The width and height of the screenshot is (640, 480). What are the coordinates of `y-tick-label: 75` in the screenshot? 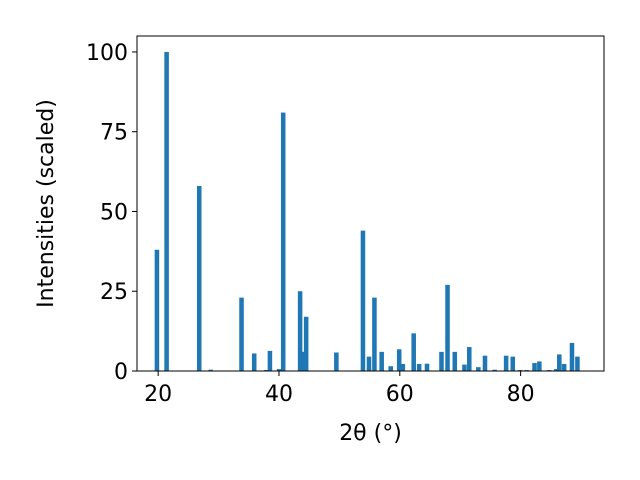 It's located at (114, 133).